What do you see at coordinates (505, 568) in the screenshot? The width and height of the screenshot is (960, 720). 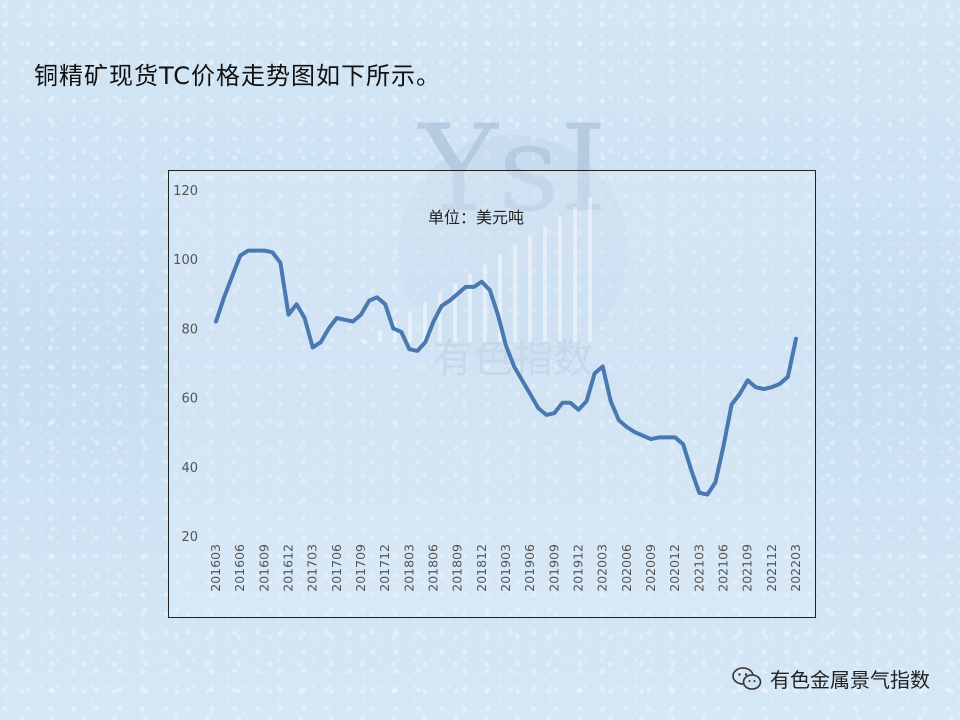 I see `x-tick-label: 201903` at bounding box center [505, 568].